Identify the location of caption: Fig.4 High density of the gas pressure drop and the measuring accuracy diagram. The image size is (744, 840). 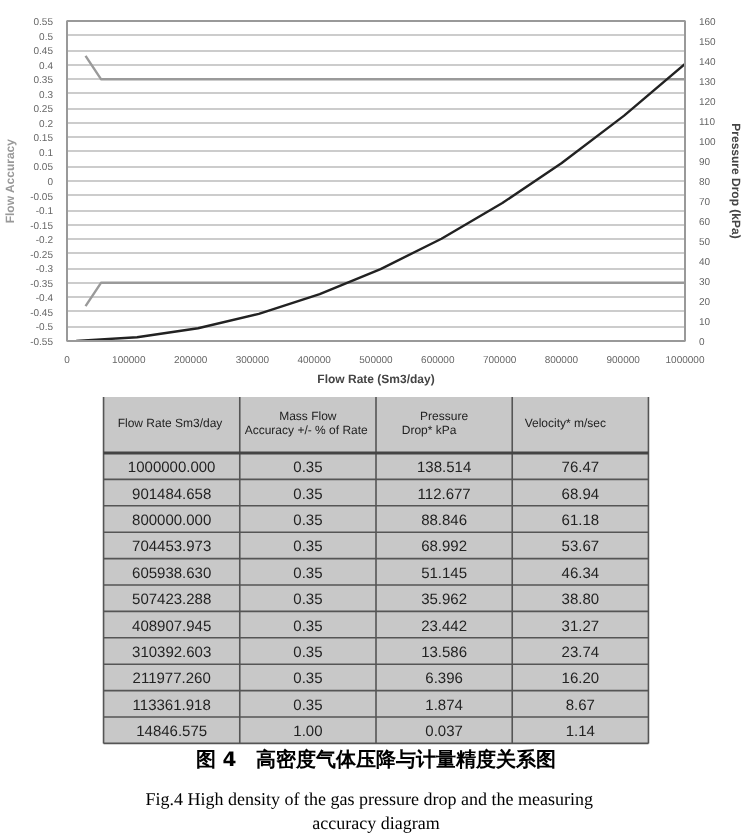
(369, 811).